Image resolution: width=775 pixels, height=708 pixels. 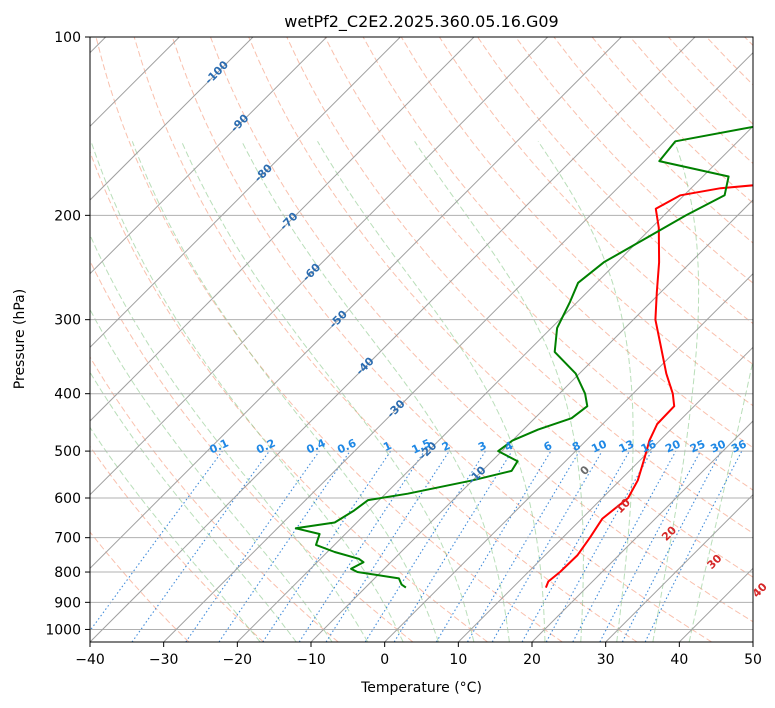 What do you see at coordinates (20, 339) in the screenshot?
I see `y-axis-label: Pressure (hPa)` at bounding box center [20, 339].